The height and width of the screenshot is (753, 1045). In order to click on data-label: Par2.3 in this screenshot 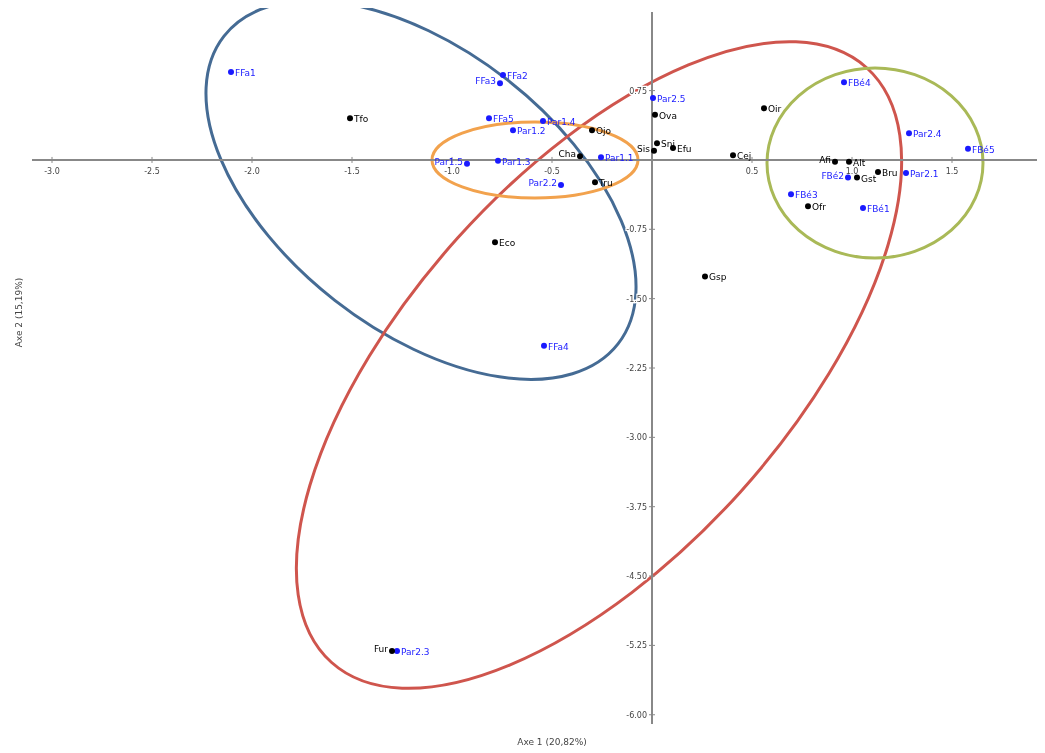, I will do `click(415, 651)`.